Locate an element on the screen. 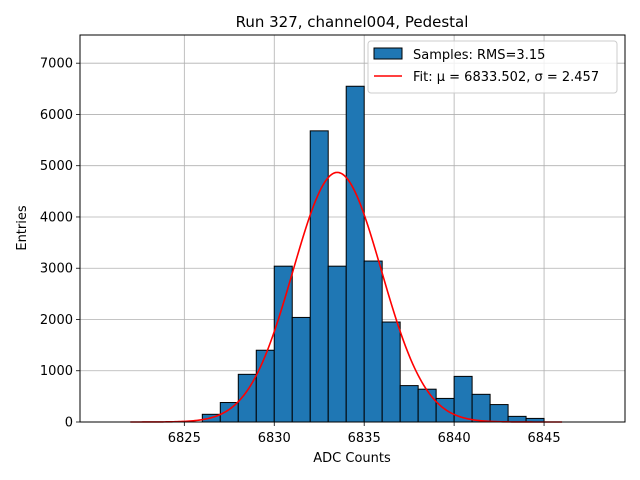 This screenshot has width=640, height=480. y-axis-ticks: 0 1000 2000 3000 4000 5000 6000 7000 is located at coordinates (60, 244).